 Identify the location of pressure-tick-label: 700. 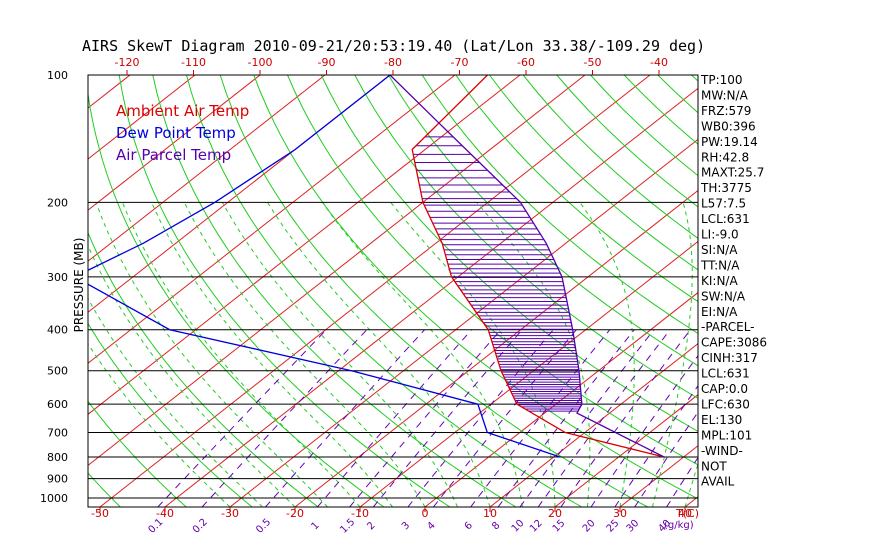
(57, 433).